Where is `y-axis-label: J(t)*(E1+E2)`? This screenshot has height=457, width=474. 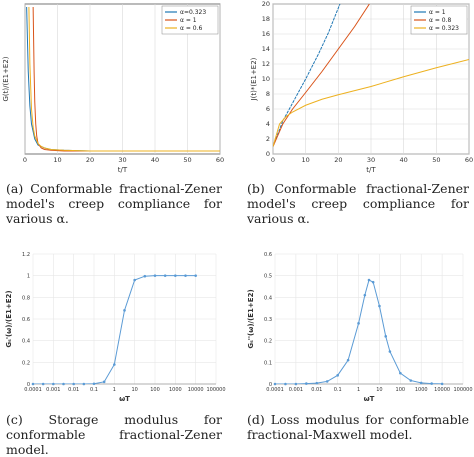 y-axis-label: J(t)*(E1+E2) is located at coordinates (254, 79).